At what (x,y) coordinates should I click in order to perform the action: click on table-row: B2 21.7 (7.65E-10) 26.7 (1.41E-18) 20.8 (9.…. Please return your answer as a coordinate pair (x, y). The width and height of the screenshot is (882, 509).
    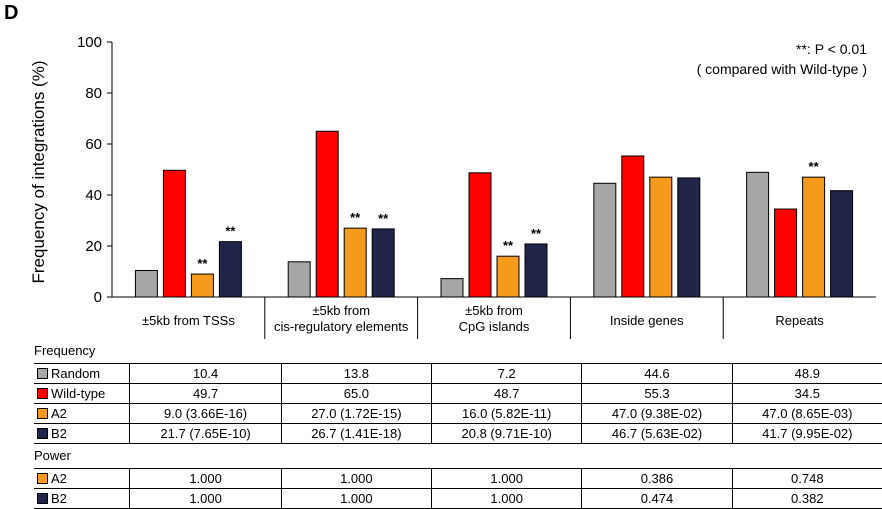
    Looking at the image, I should click on (458, 433).